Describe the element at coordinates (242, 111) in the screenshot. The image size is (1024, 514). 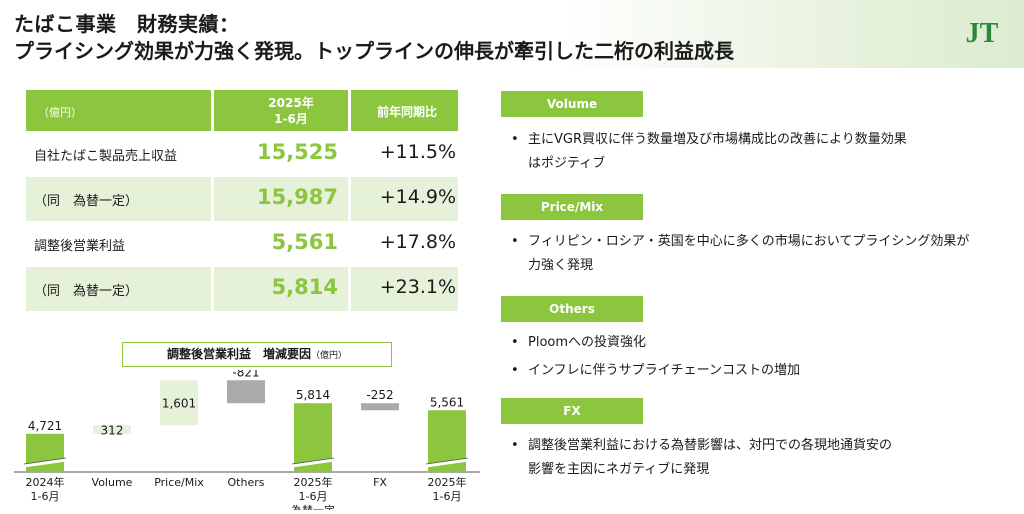
I see `table-header-row: （億円） 2025年 1-6月 前年同期比` at that location.